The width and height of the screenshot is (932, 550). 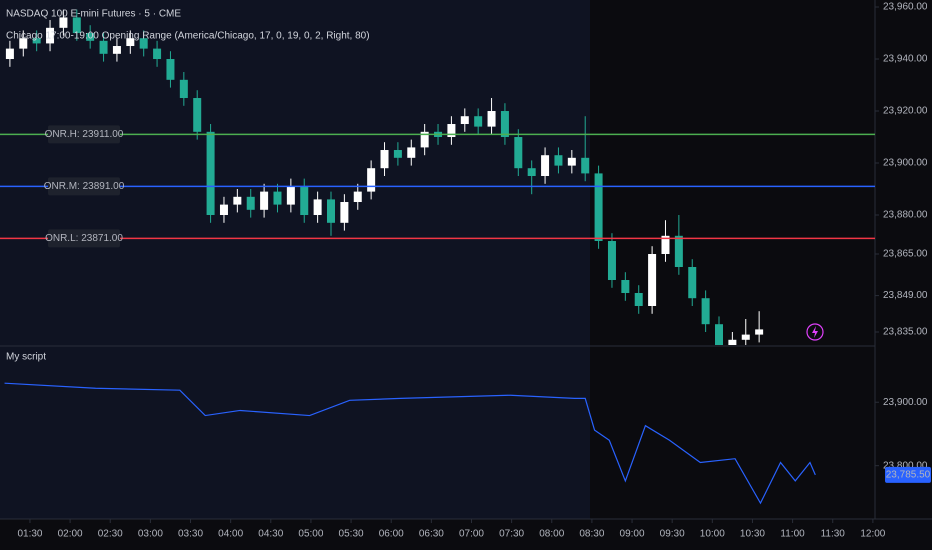 What do you see at coordinates (872, 534) in the screenshot?
I see `x-tick-label: 12:00` at bounding box center [872, 534].